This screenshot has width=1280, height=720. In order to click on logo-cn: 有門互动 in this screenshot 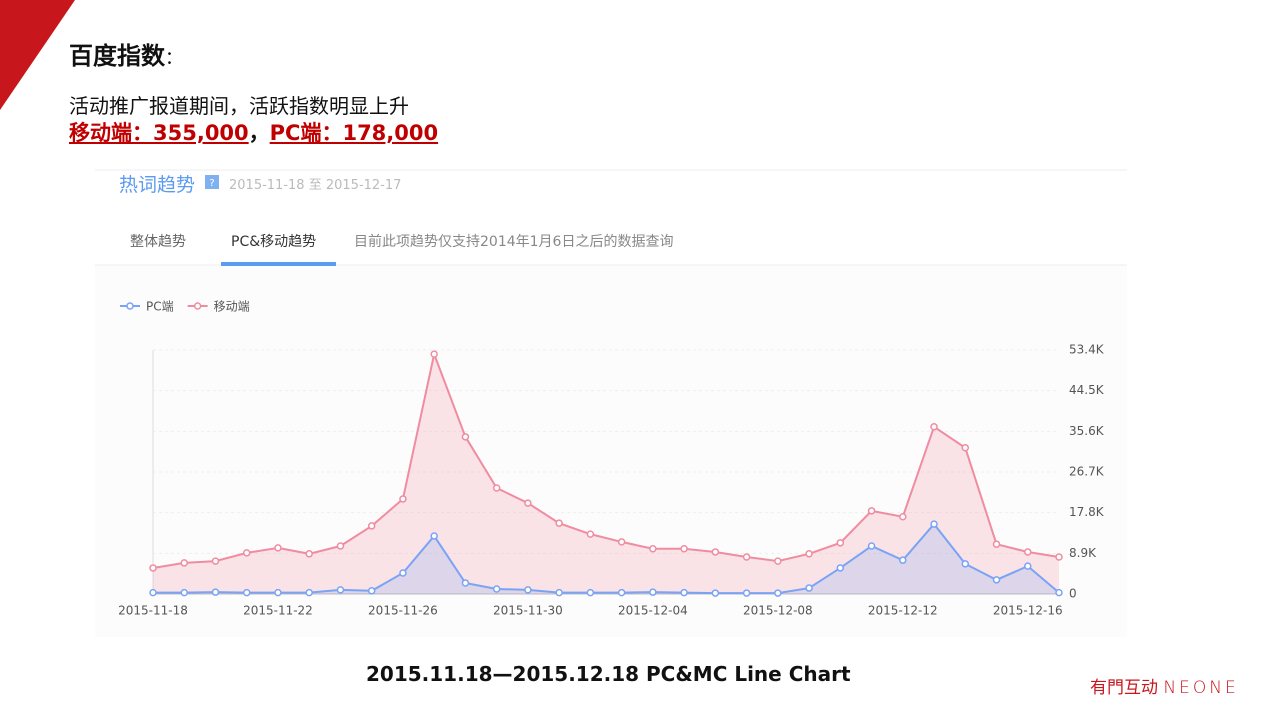, I will do `click(1124, 688)`.